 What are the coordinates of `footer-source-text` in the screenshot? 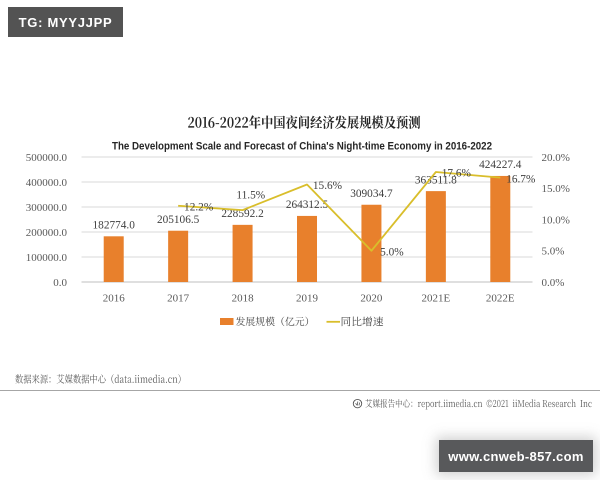 It's located at (98, 379).